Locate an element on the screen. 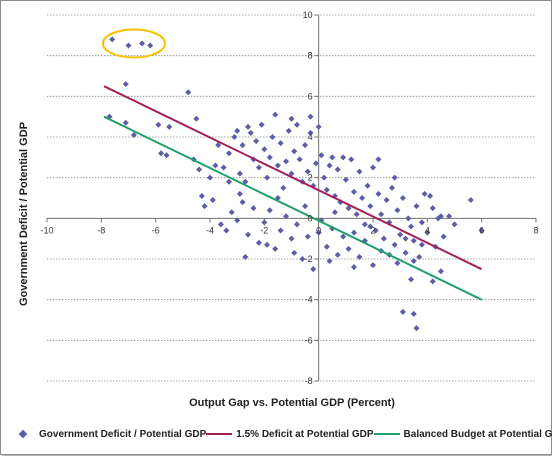 This screenshot has width=552, height=456. y-axis-label: Government Deficit / Potential GDP is located at coordinates (24, 214).